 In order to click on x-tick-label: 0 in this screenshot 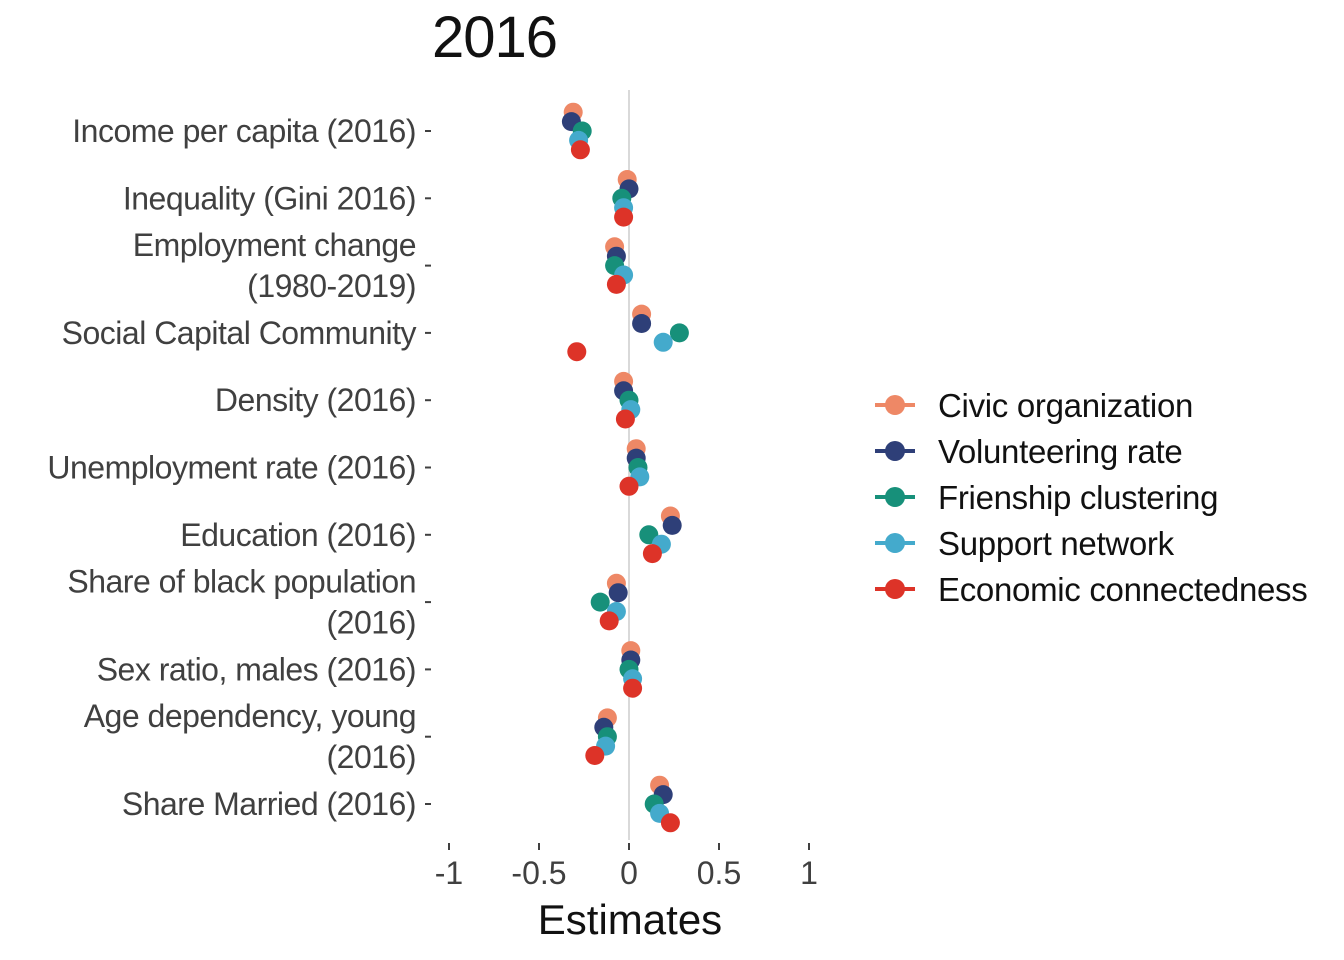, I will do `click(629, 873)`.